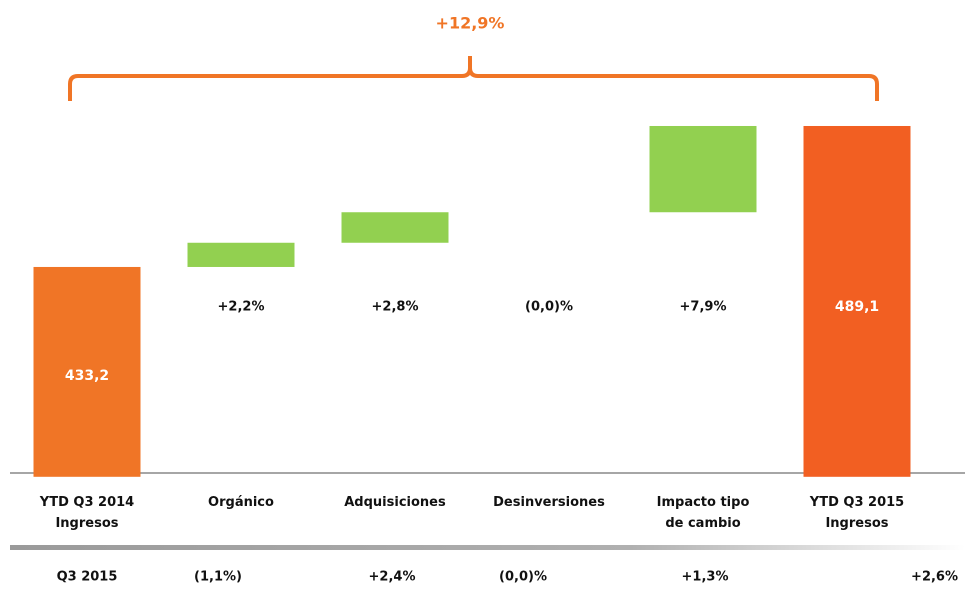  Describe the element at coordinates (549, 502) in the screenshot. I see `x-tick-label: Desinversiones` at that location.